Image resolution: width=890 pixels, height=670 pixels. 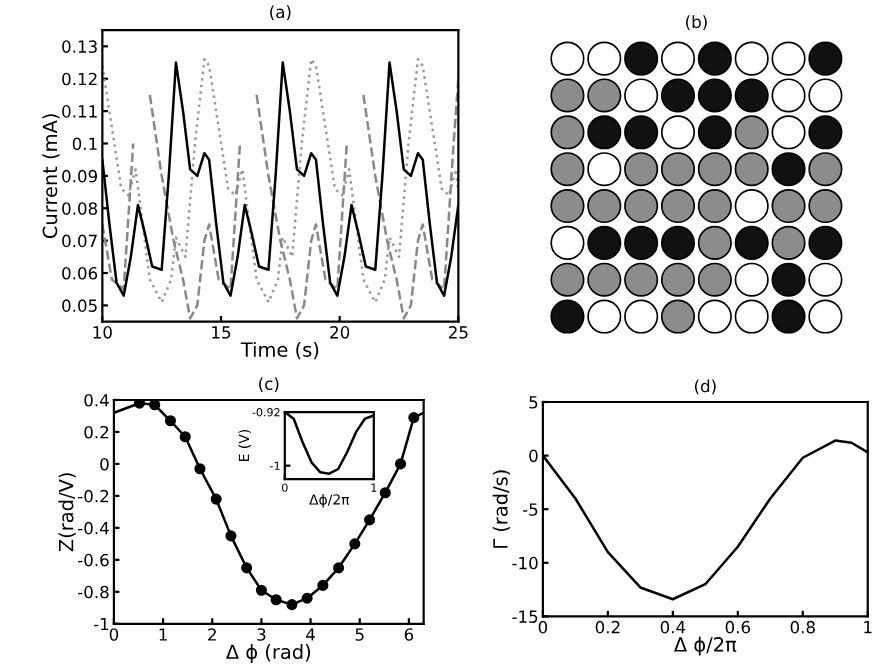 I want to click on x-tick-label: 25, so click(x=458, y=332).